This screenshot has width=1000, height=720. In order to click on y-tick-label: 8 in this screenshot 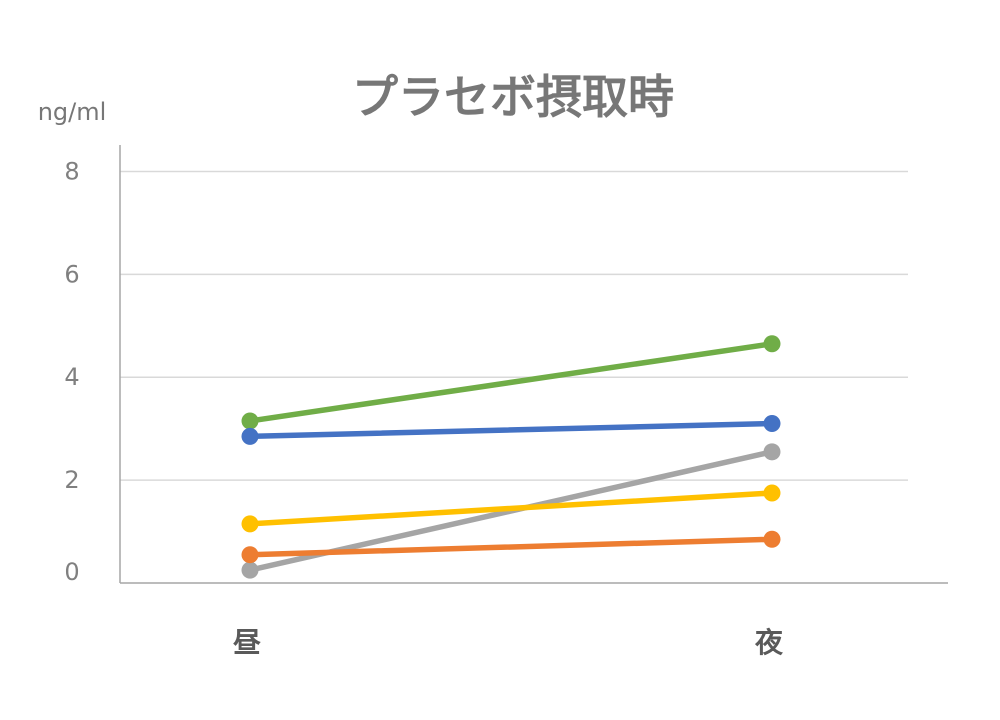, I will do `click(71, 171)`.